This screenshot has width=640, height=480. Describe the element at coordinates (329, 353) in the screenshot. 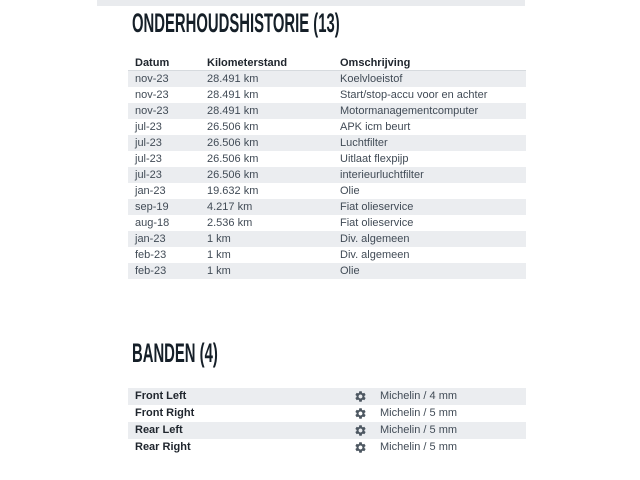

I see `tires-title: BANDEN (4)` at that location.